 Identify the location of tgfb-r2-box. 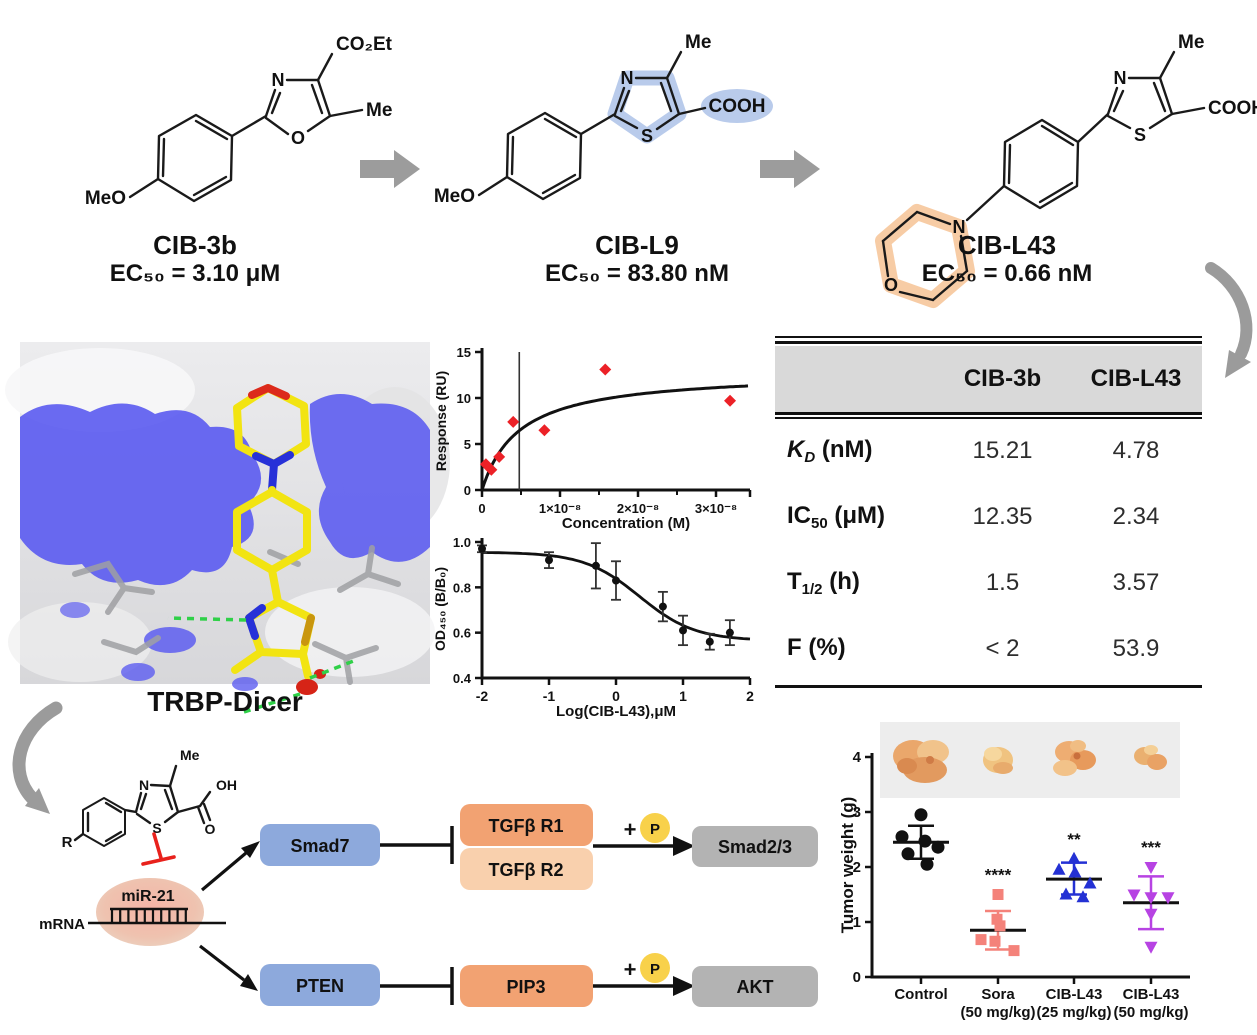
(526, 869).